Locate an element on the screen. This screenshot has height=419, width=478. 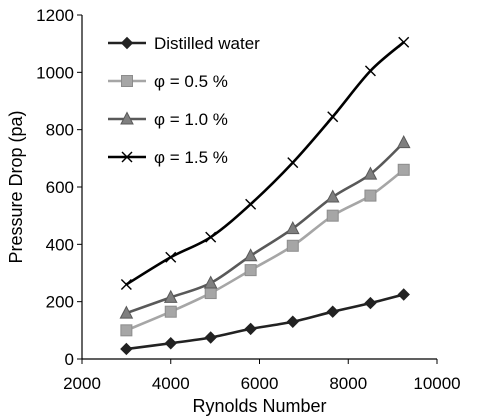
y-tick-label: 400 is located at coordinates (60, 244).